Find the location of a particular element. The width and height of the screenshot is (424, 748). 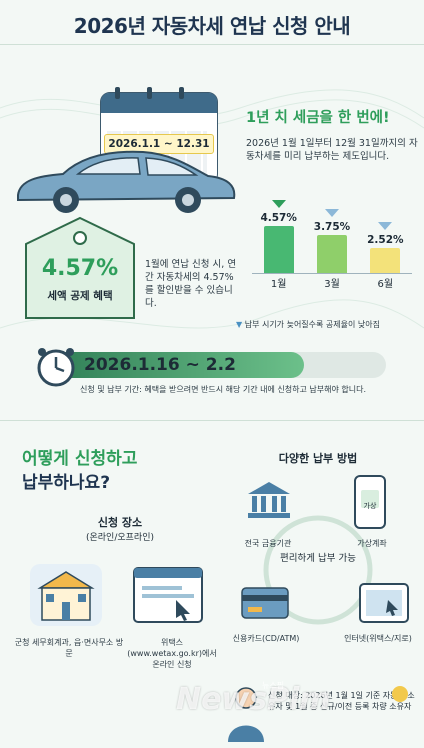

watermark-sub: 뉴스핌 is located at coordinates (273, 685).